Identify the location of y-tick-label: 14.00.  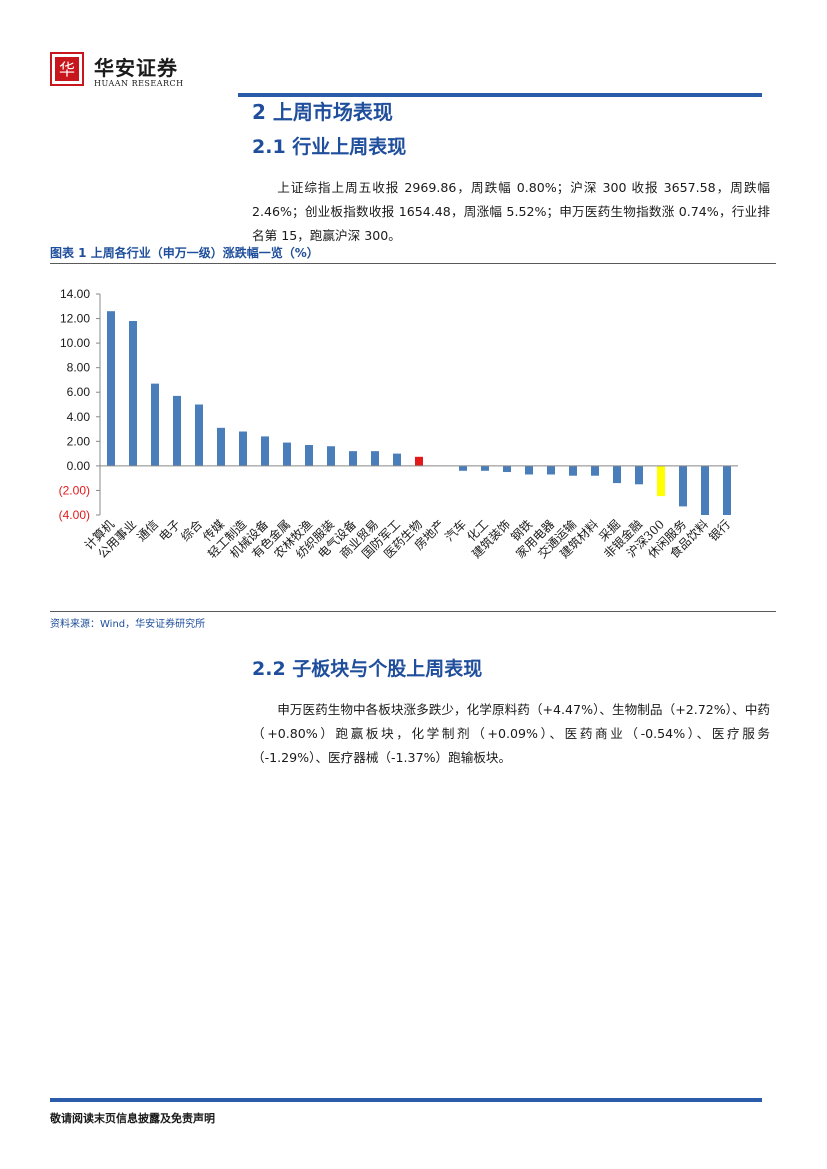
(75, 294).